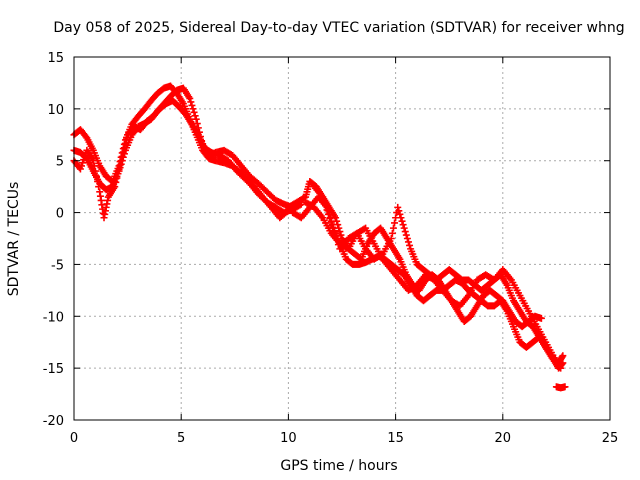  Describe the element at coordinates (395, 438) in the screenshot. I see `x-tick-label: 15` at that location.